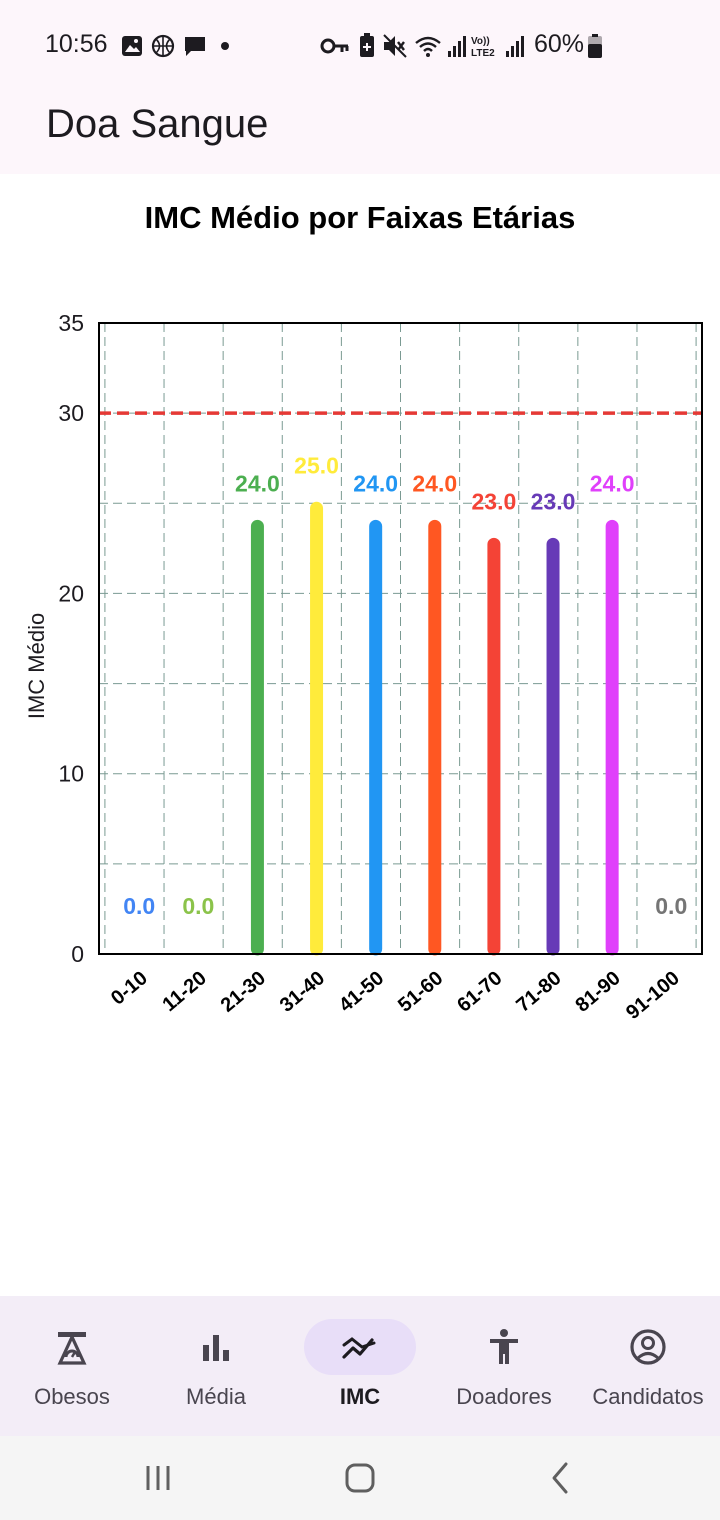  I want to click on bottom-navigation: Obesos Média IMC Doadores Cand, so click(360, 1366).